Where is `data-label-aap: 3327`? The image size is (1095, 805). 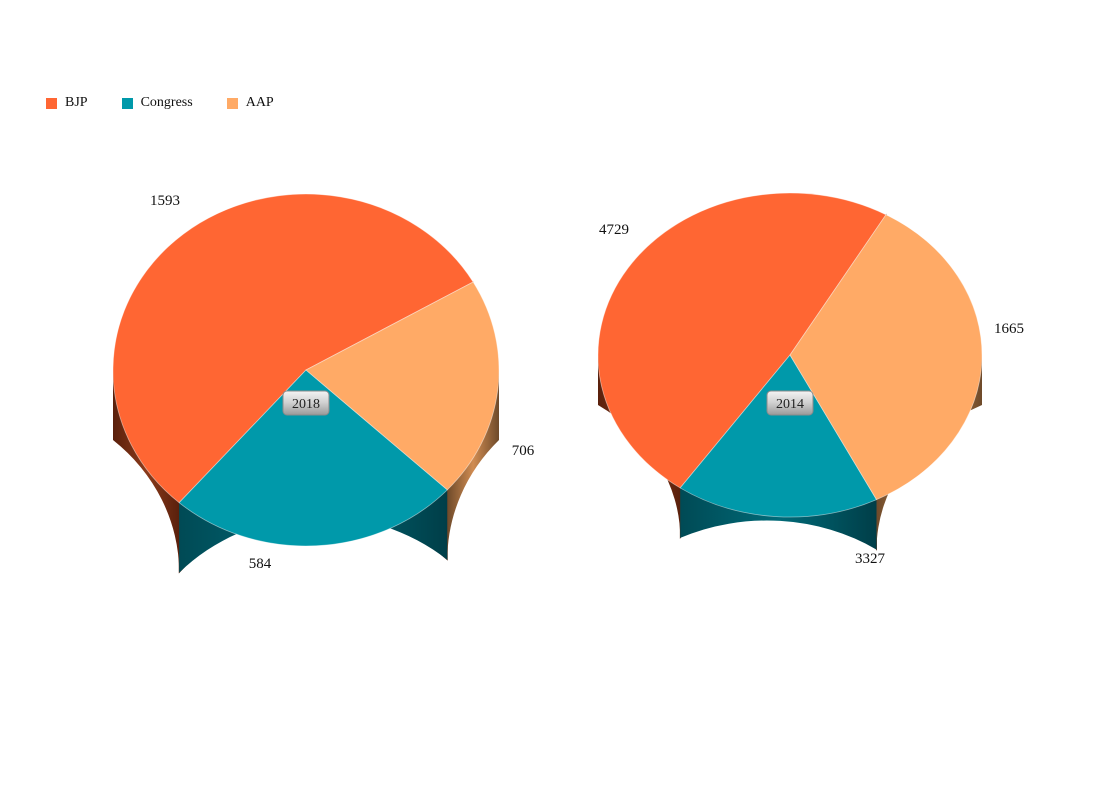 data-label-aap: 3327 is located at coordinates (870, 559).